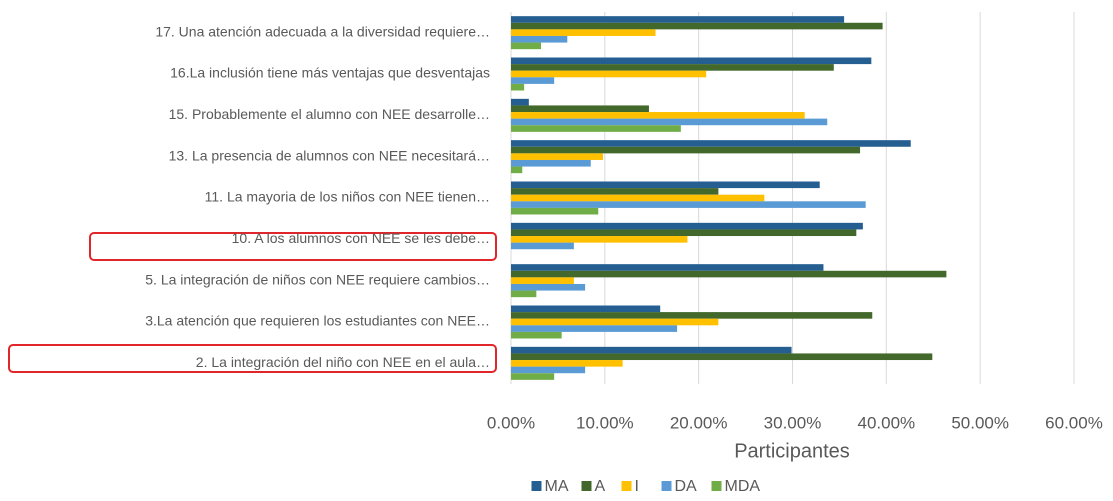 The image size is (1113, 501). Describe the element at coordinates (886, 422) in the screenshot. I see `x-tick-label: 40.00%` at that location.